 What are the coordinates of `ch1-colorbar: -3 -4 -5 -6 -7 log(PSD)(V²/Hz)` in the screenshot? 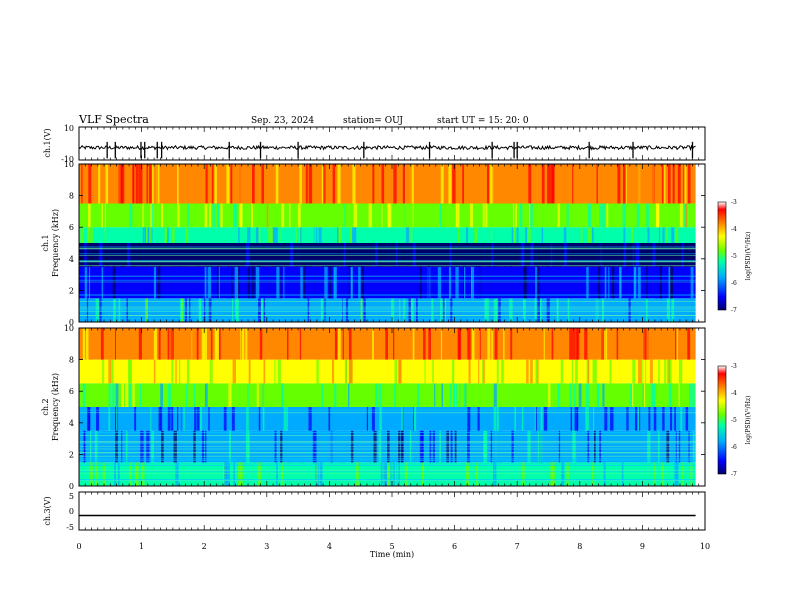 It's located at (734, 256).